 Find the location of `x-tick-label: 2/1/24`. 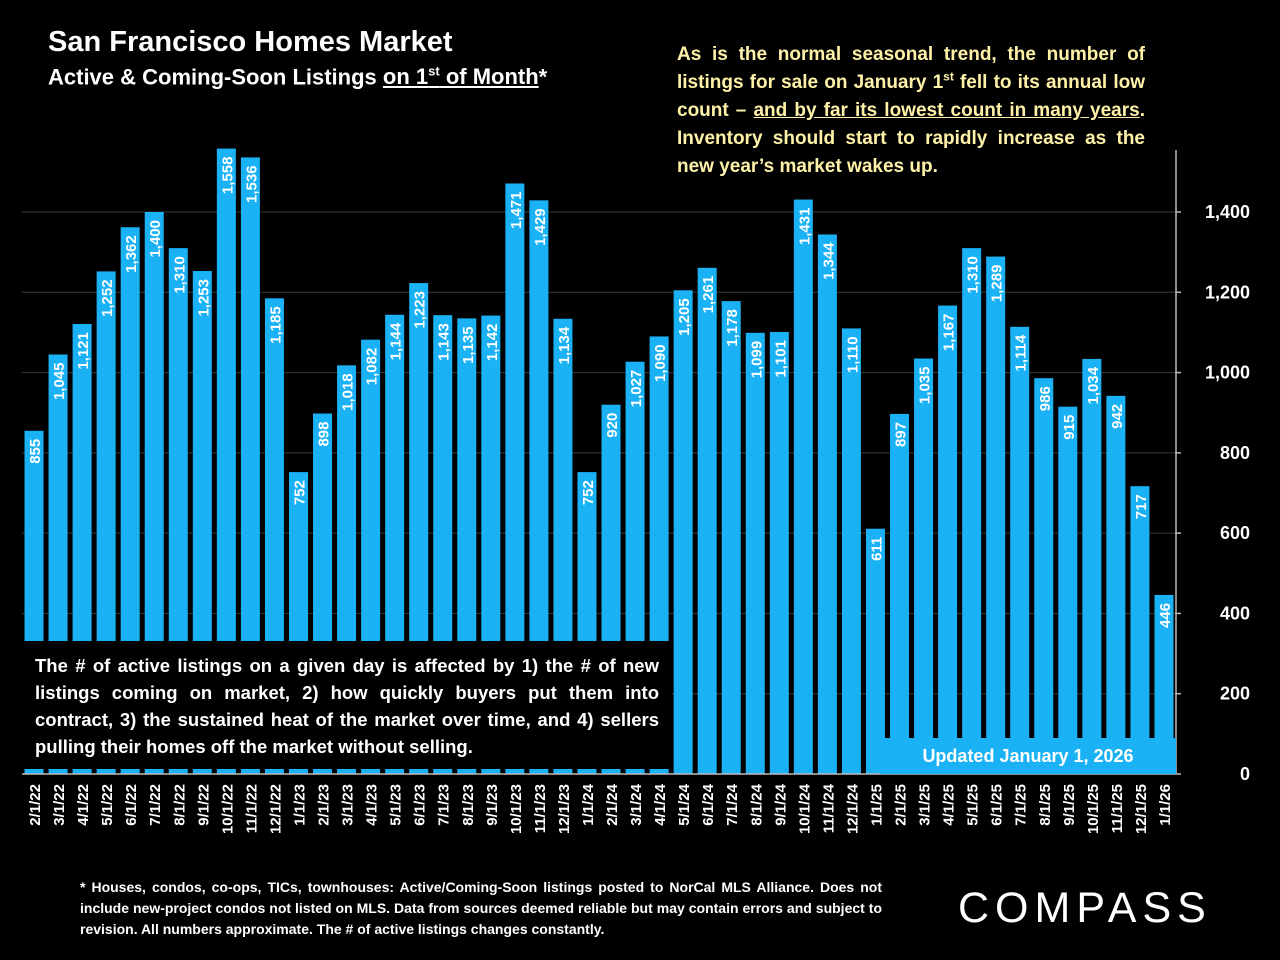

x-tick-label: 2/1/24 is located at coordinates (612, 804).